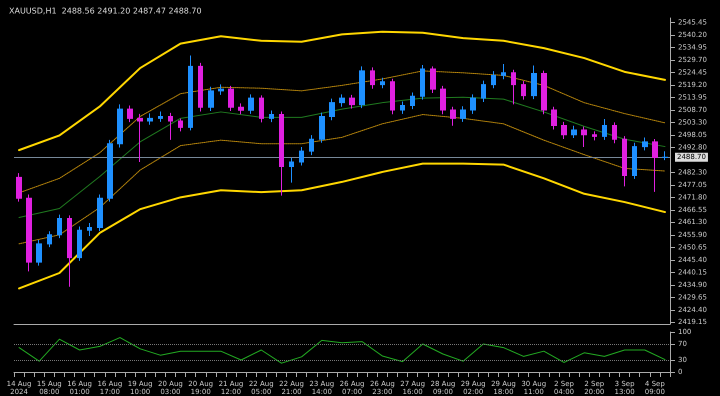  Describe the element at coordinates (105, 11) in the screenshot. I see `chart-title: XAUUSD,H1 2488.56 2491.20 2487.47 2488.70` at that location.